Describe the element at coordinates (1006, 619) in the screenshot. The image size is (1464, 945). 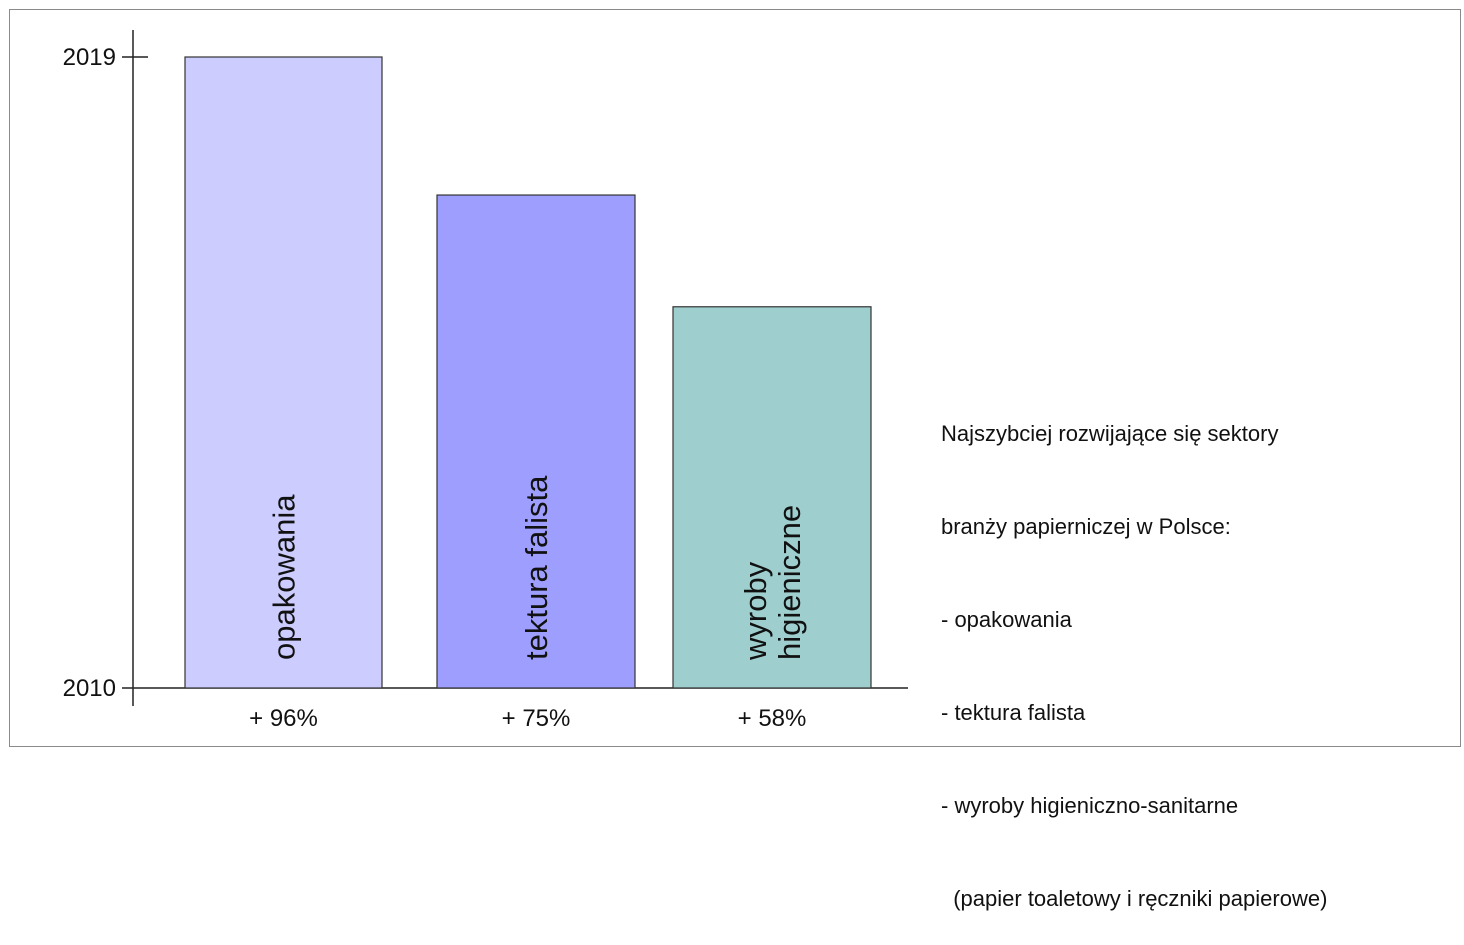
I see `annotation-line-3: - opakowania` at that location.